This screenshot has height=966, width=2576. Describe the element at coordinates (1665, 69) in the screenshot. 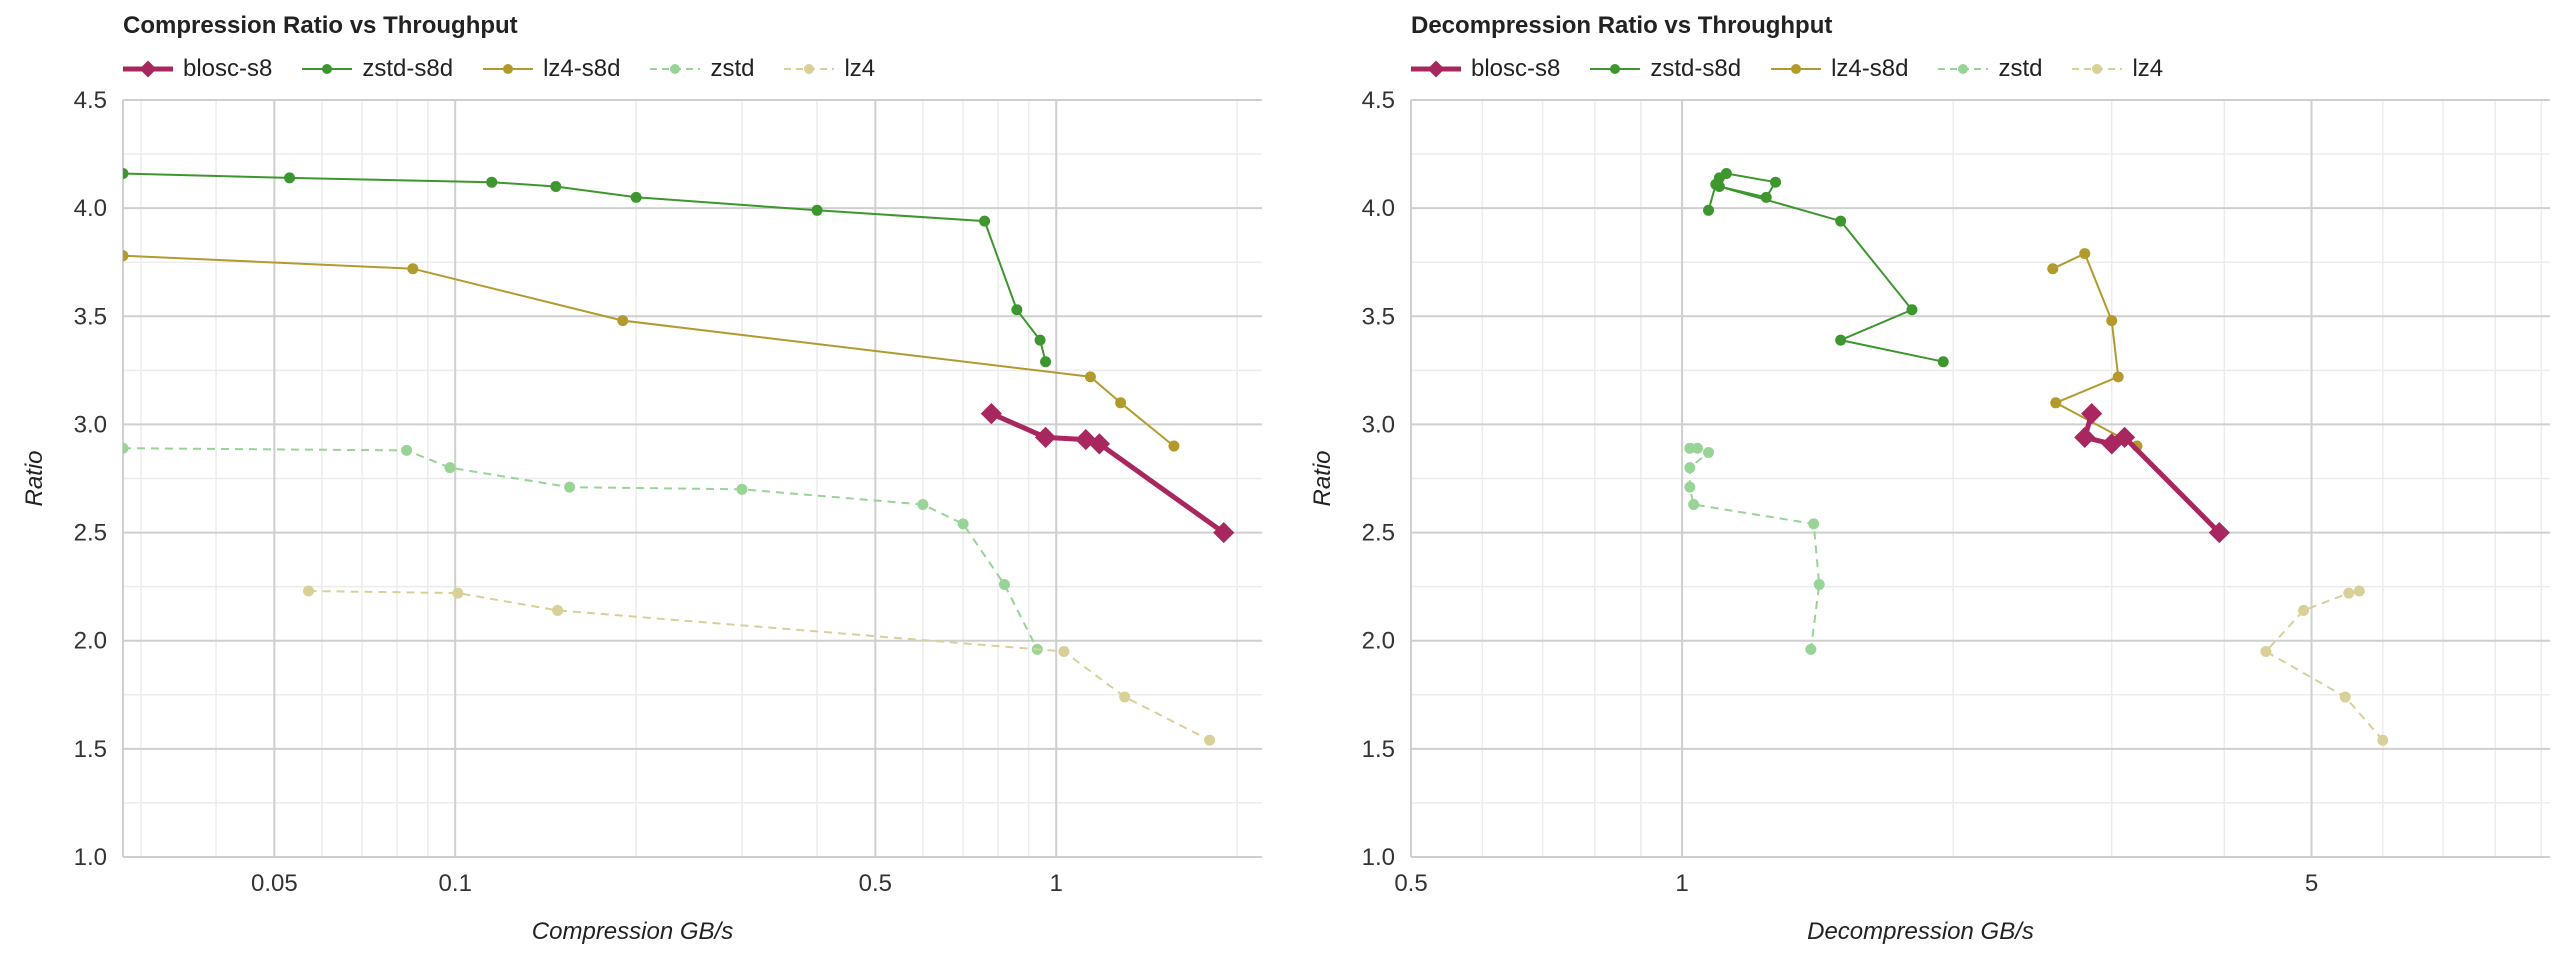

I see `legend-item-zstd-s8d: zstd-s8d` at that location.